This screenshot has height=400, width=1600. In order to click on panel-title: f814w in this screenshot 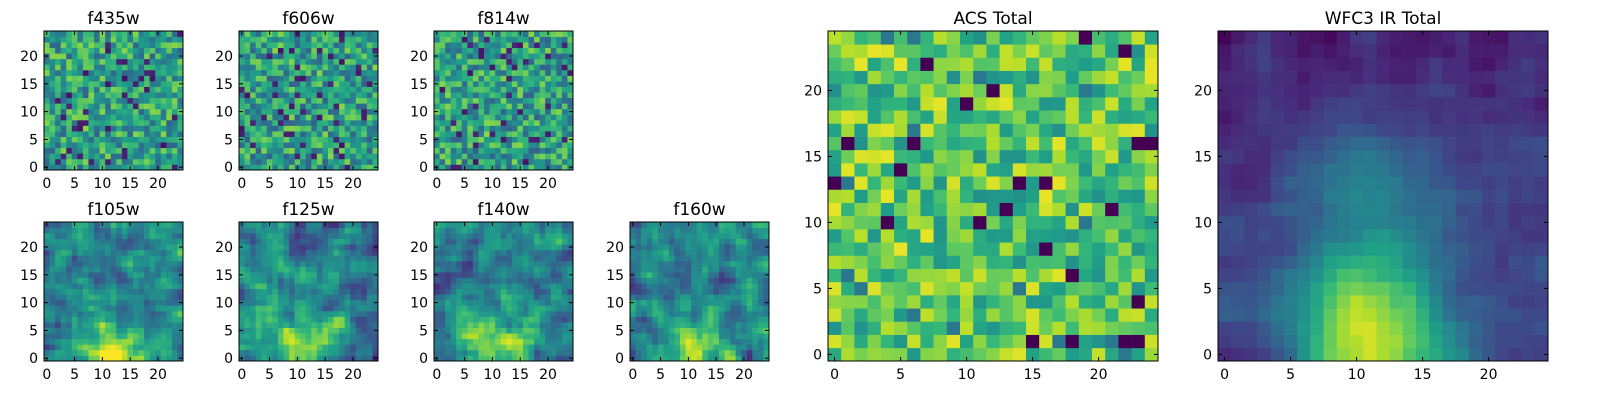, I will do `click(503, 19)`.